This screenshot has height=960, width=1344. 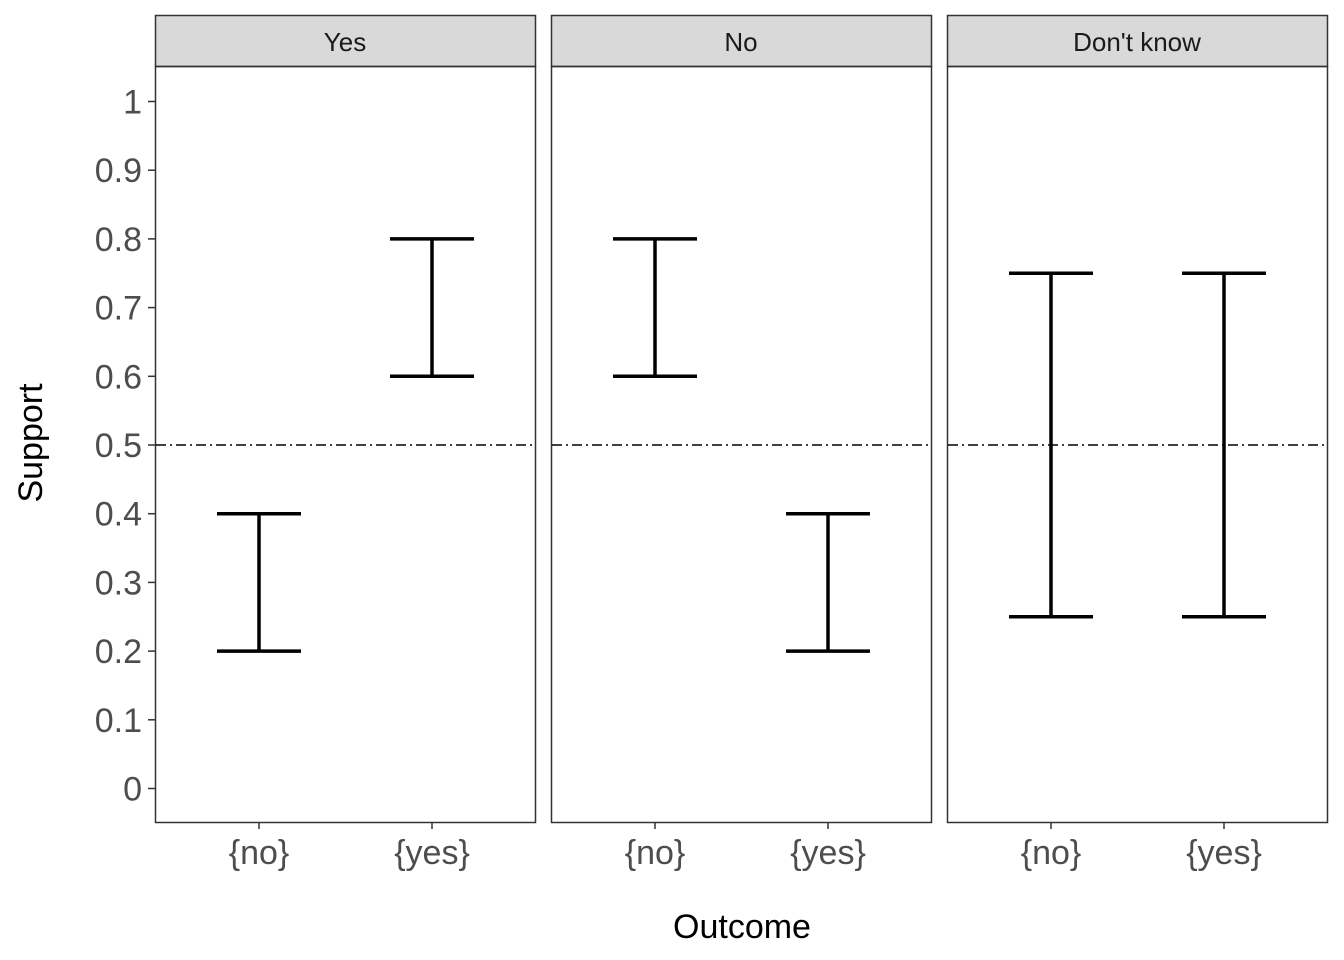 I want to click on y-tick-label: 0.7, so click(x=118, y=309).